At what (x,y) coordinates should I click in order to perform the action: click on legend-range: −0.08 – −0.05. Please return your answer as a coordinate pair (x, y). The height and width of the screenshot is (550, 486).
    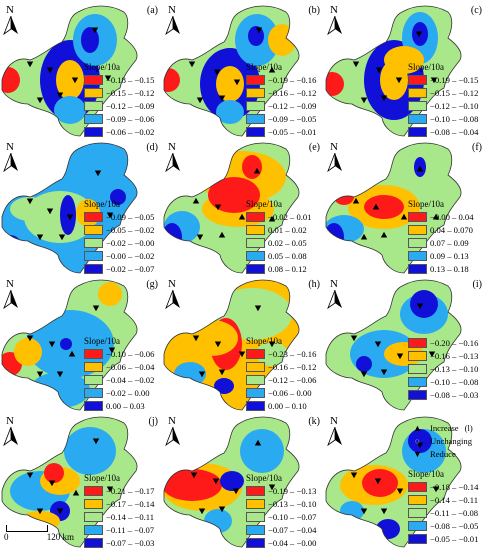
    Looking at the image, I should click on (454, 525).